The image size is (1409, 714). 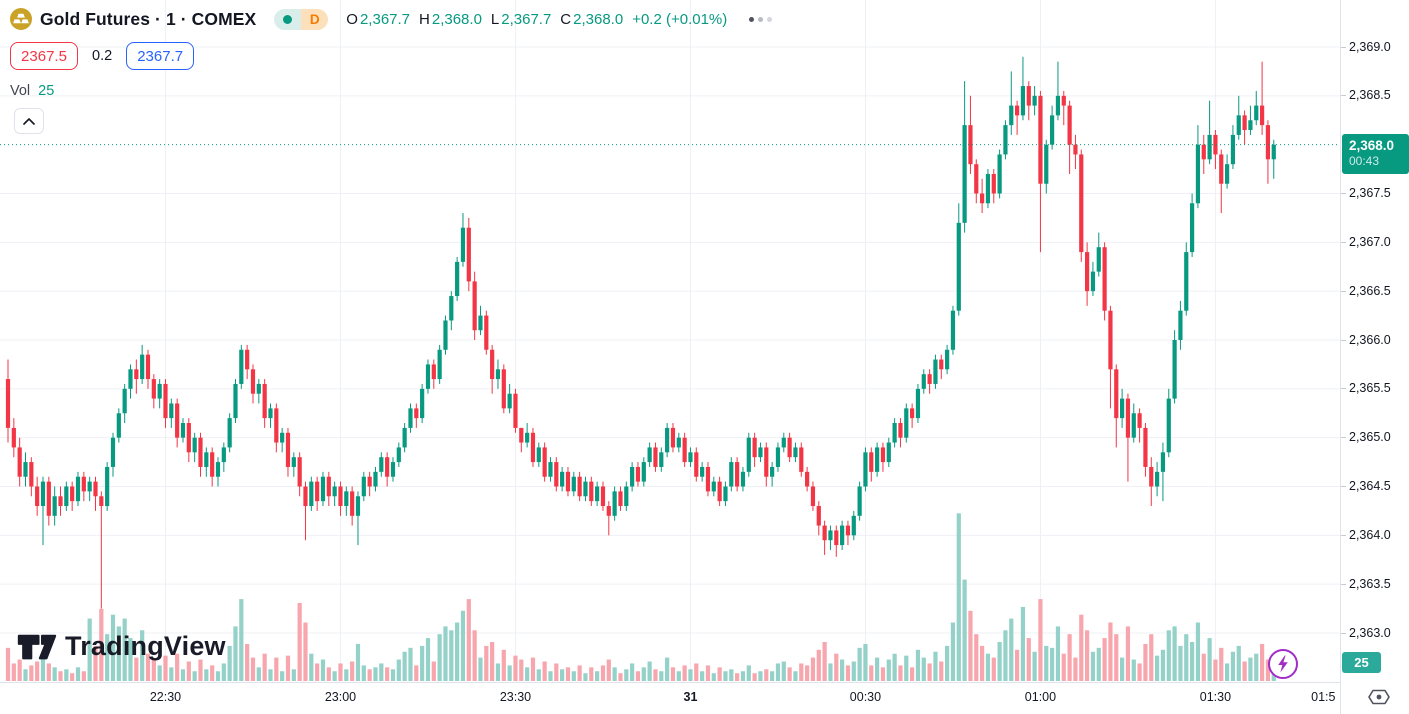 I want to click on market-status-badge: D, so click(x=301, y=19).